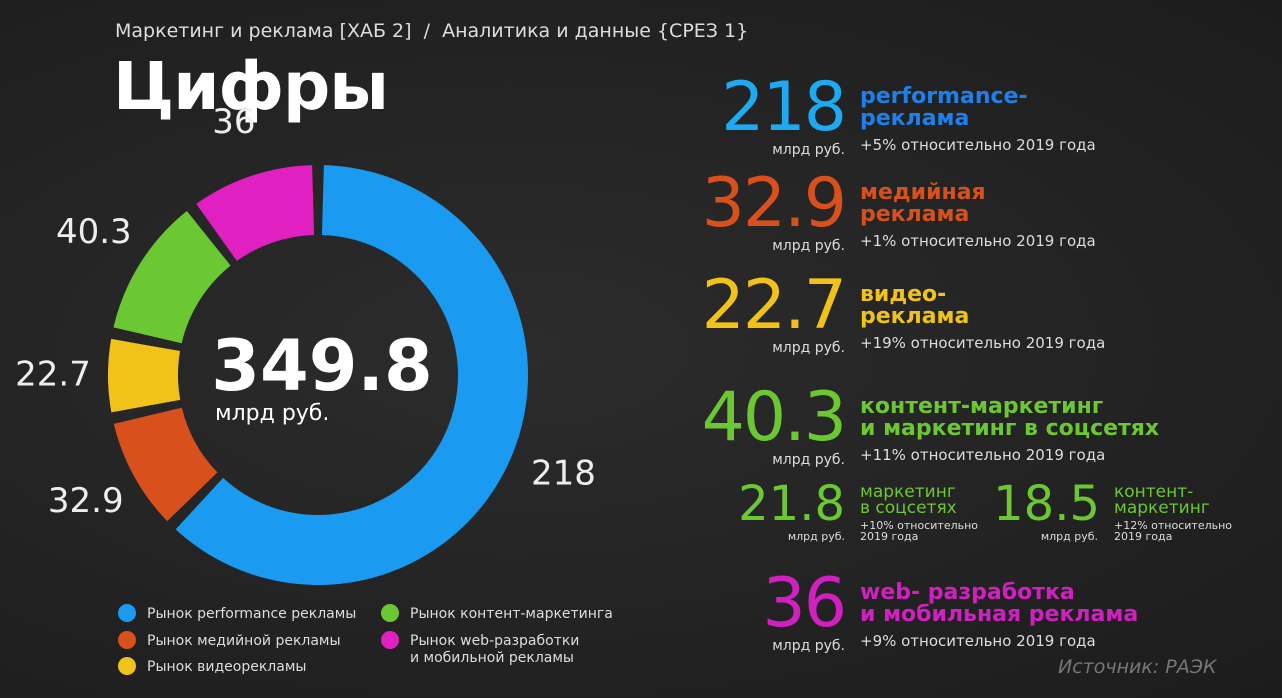  I want to click on value-label: 40.3, so click(94, 232).